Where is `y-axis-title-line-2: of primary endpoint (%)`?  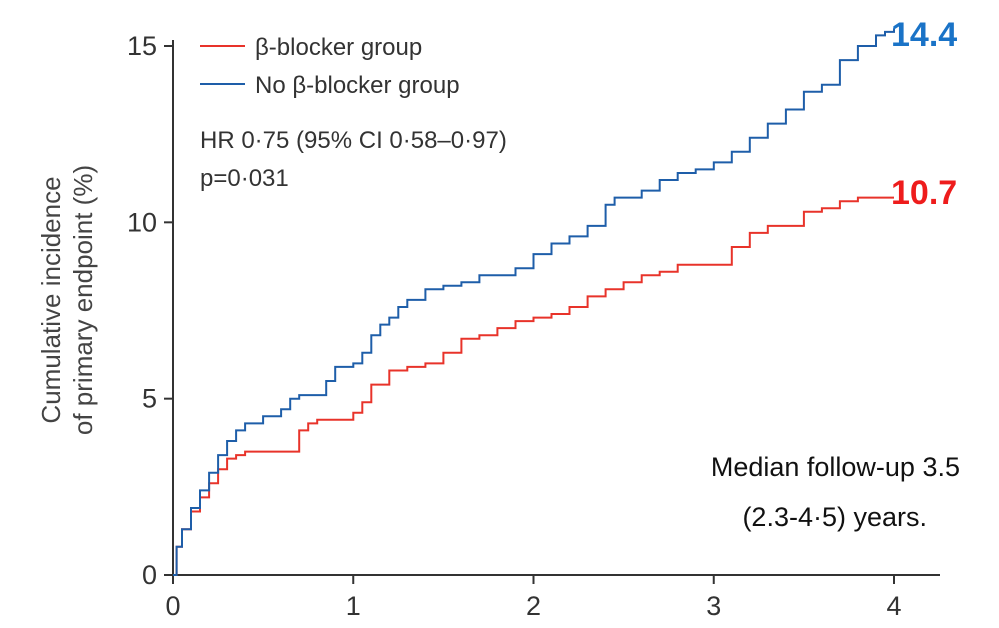 y-axis-title-line-2: of primary endpoint (%) is located at coordinates (83, 300).